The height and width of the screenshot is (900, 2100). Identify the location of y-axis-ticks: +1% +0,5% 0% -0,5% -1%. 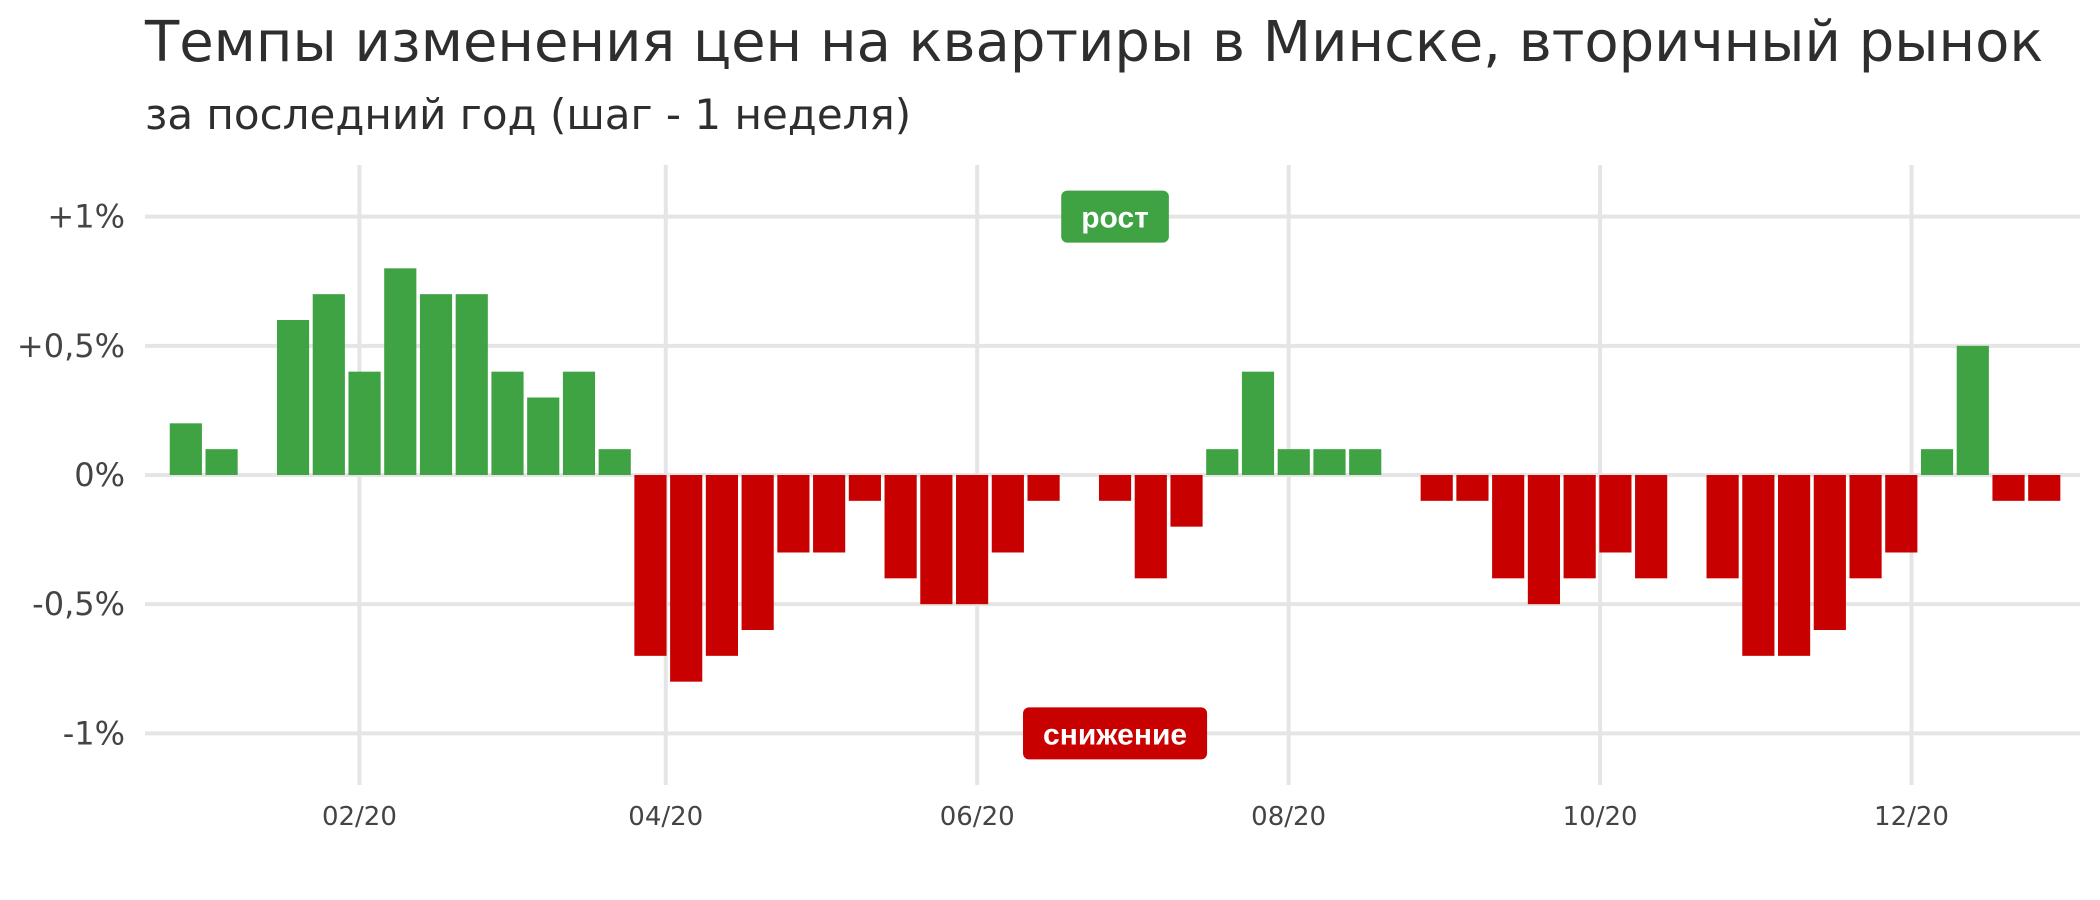
(71, 475).